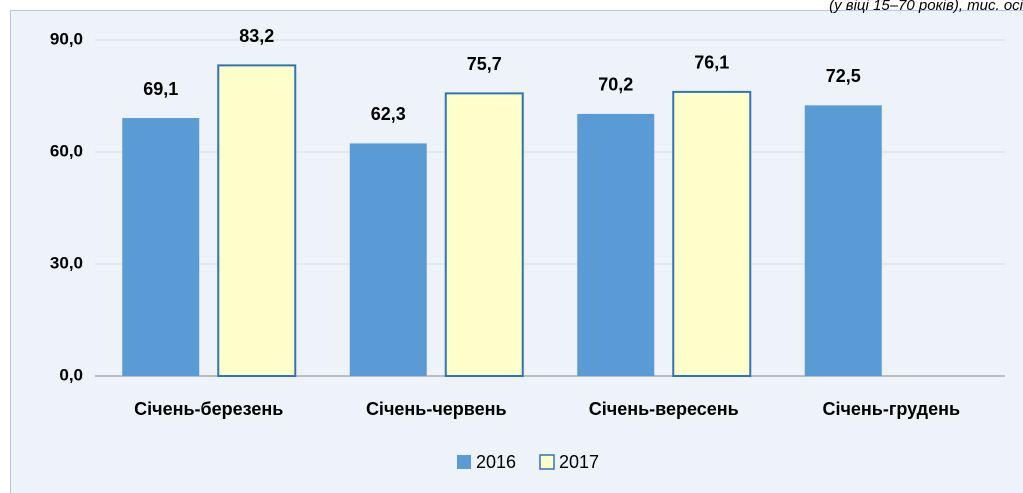  I want to click on value-label: 83,2, so click(256, 36).